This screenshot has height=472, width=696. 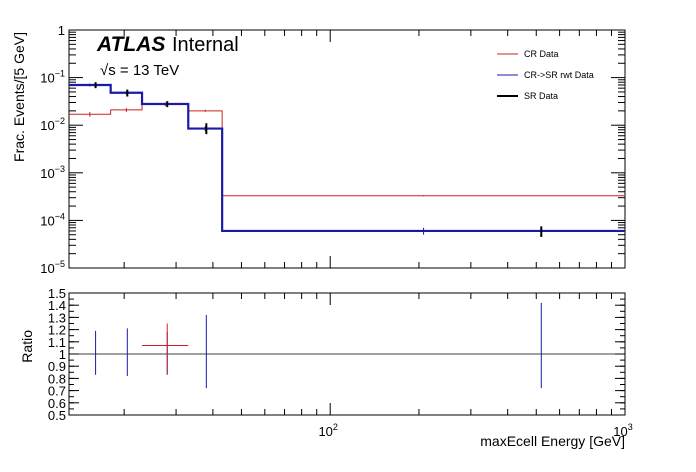 What do you see at coordinates (552, 441) in the screenshot?
I see `x-axis-title: maxEcell Energy [GeV]` at bounding box center [552, 441].